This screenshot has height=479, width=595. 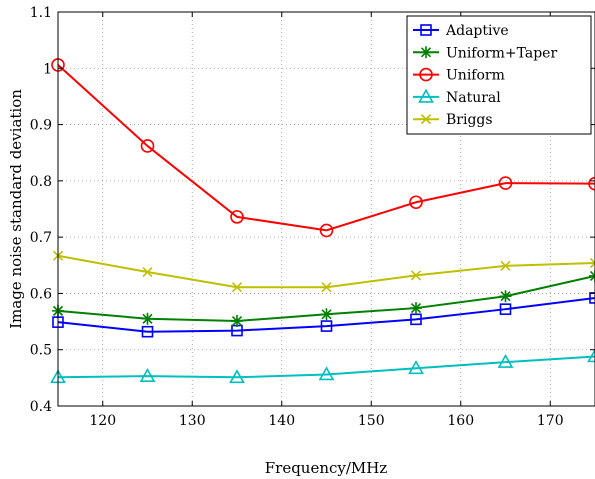 I want to click on series-natural, so click(x=322, y=366).